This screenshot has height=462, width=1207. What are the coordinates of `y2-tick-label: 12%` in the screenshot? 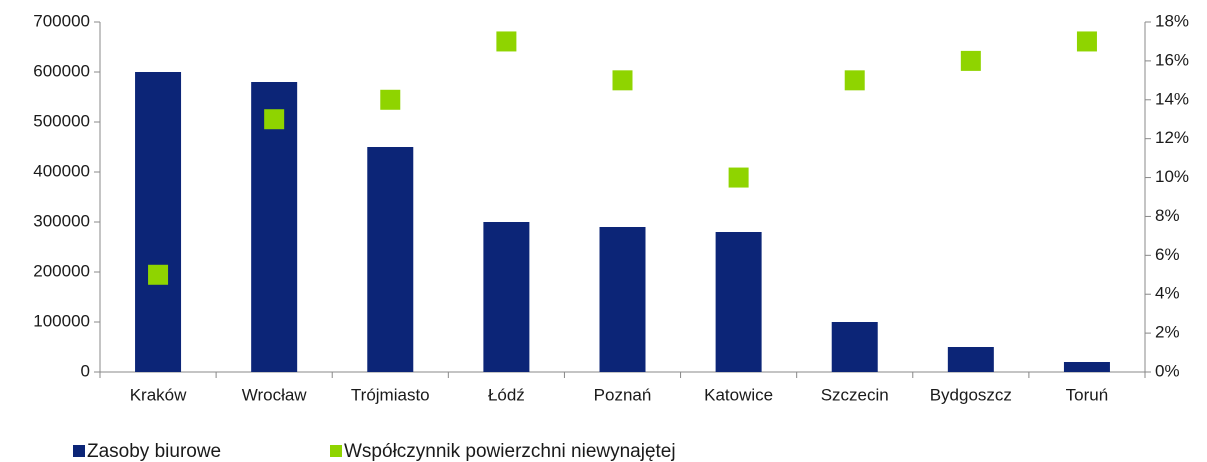 It's located at (1172, 137).